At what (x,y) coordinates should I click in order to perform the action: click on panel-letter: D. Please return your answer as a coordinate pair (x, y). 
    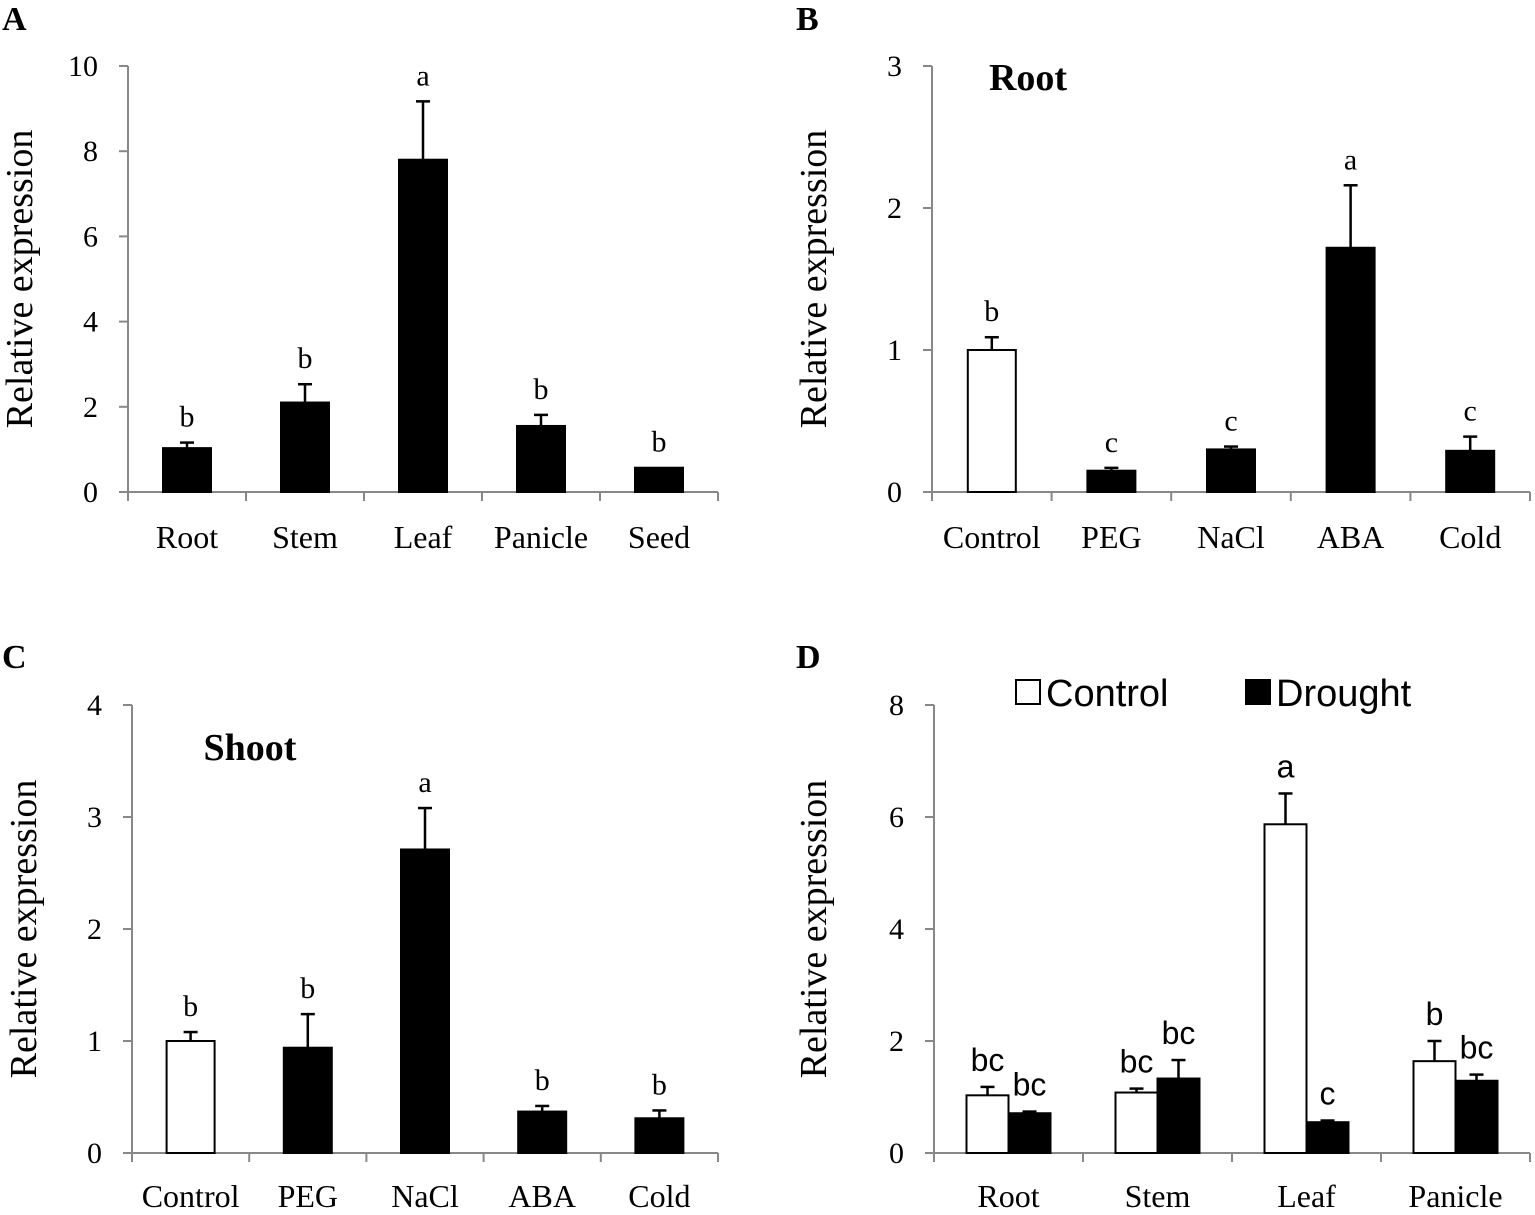
    Looking at the image, I should click on (808, 657).